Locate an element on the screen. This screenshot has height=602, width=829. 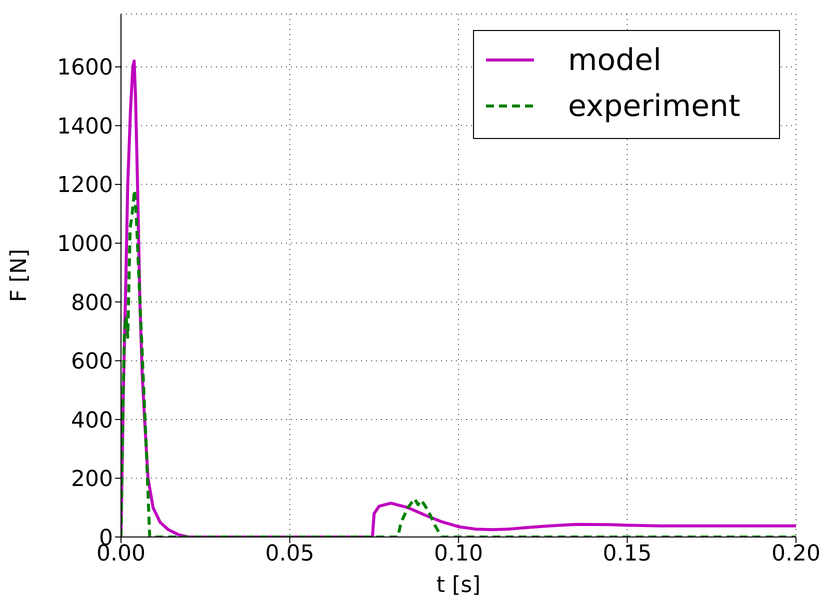
x-axis-title: t [s] is located at coordinates (458, 585).